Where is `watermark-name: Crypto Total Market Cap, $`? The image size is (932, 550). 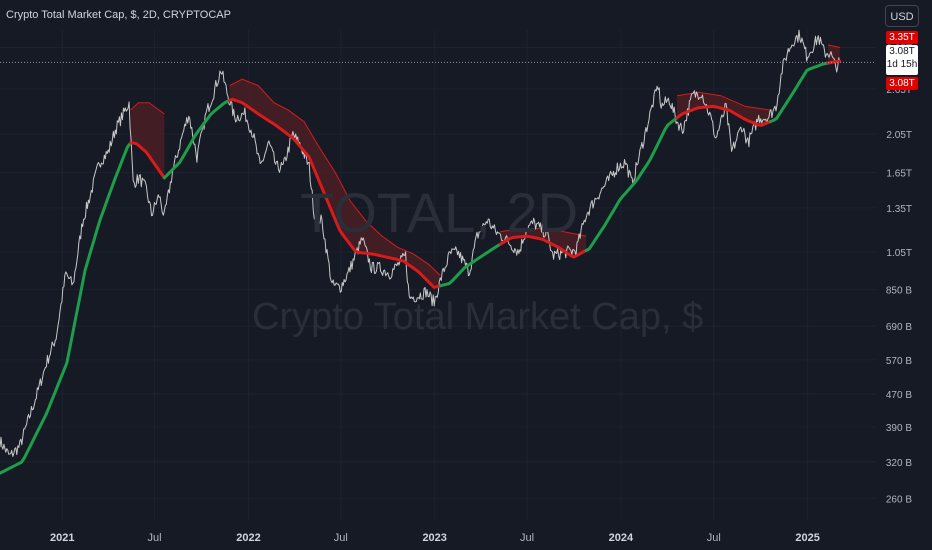
watermark-name: Crypto Total Market Cap, $ is located at coordinates (478, 317).